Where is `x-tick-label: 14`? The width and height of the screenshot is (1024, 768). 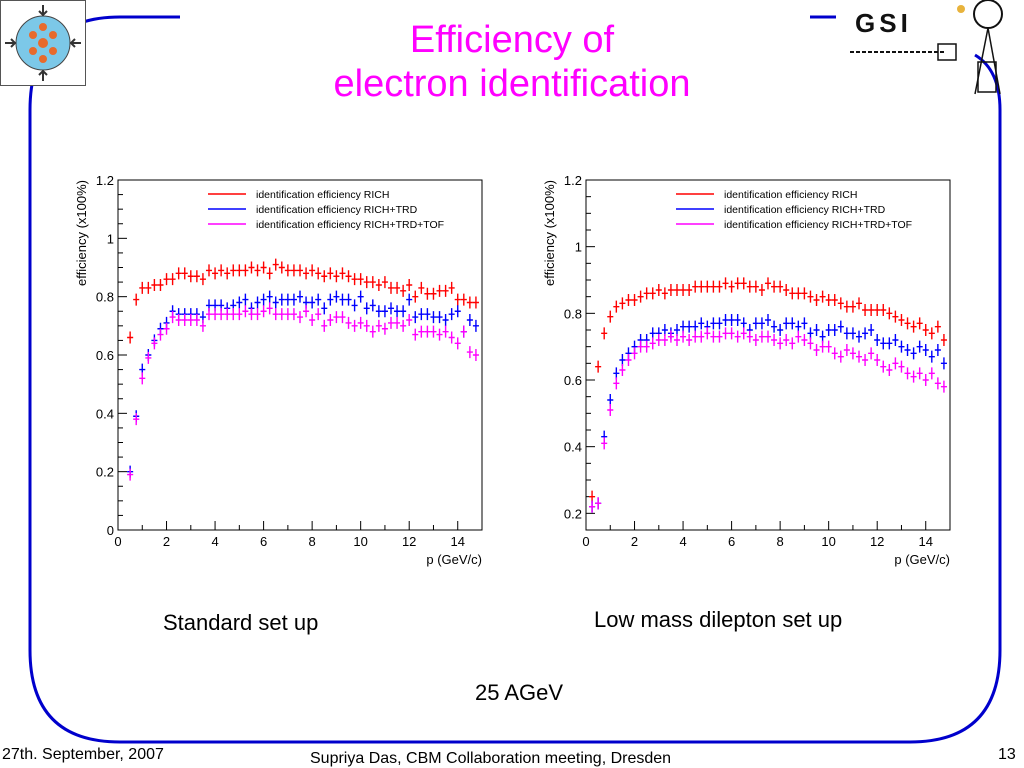 x-tick-label: 14 is located at coordinates (925, 541).